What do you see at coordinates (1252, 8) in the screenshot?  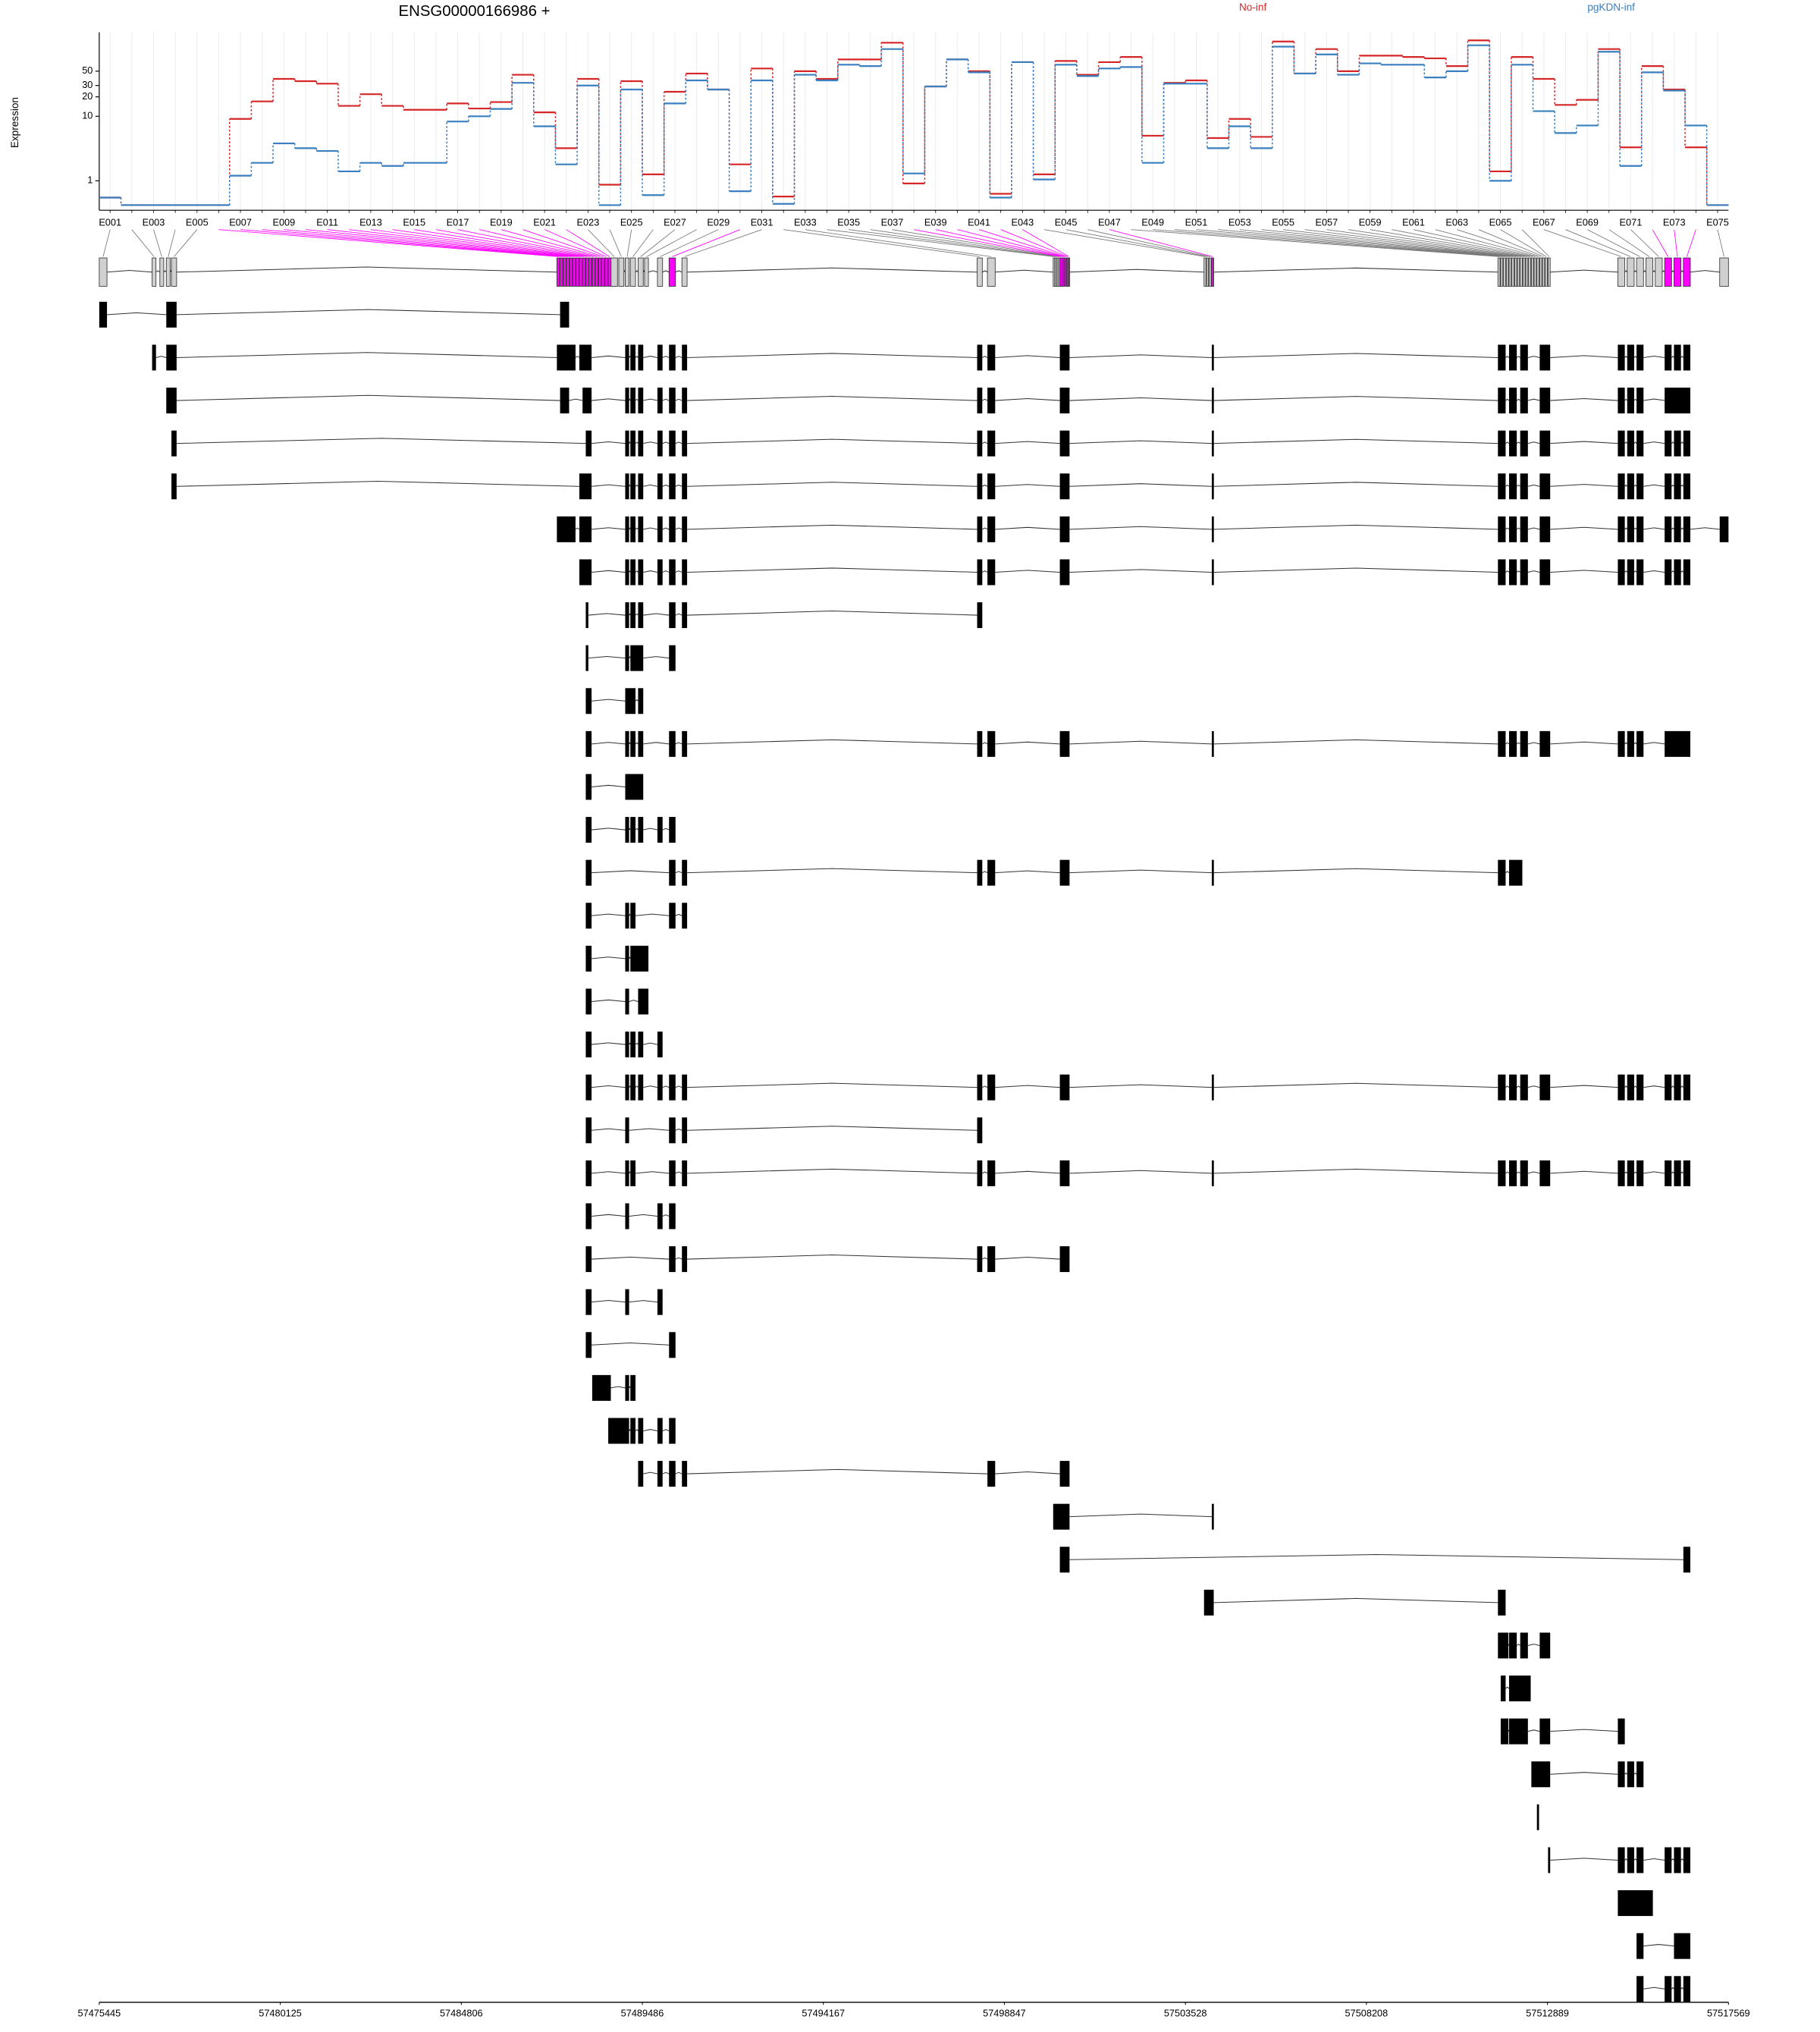 I see `legend-label: No-inf` at bounding box center [1252, 8].